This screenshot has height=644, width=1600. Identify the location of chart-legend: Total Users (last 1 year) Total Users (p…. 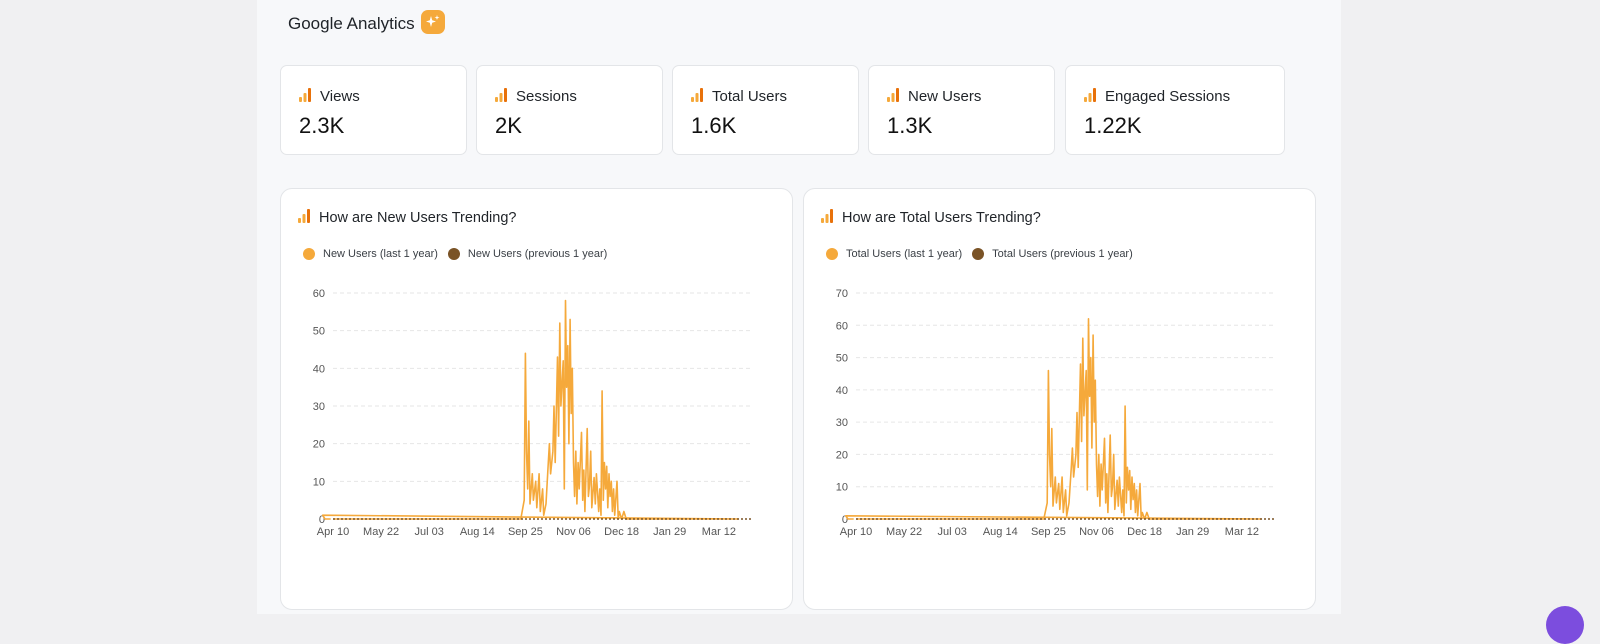
(984, 254).